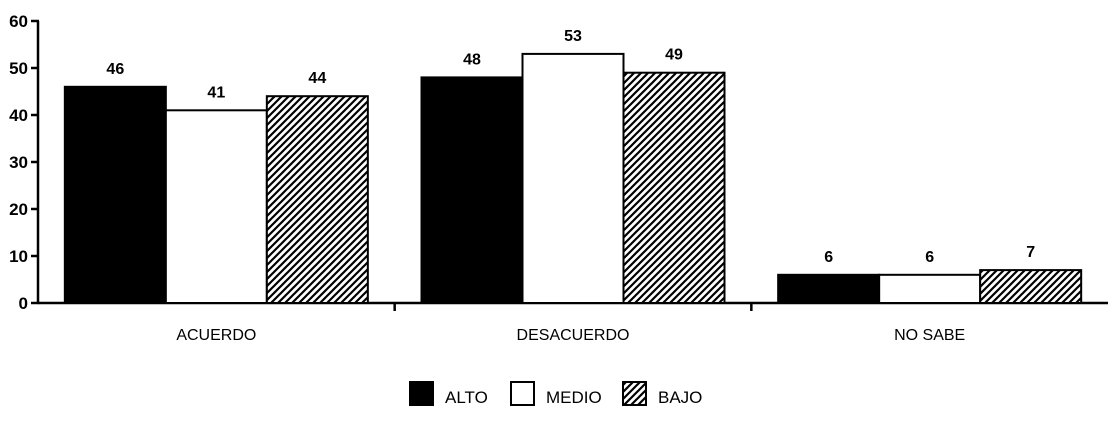 The image size is (1112, 426). What do you see at coordinates (674, 187) in the screenshot?
I see `bar-bajo-desacuerdo` at bounding box center [674, 187].